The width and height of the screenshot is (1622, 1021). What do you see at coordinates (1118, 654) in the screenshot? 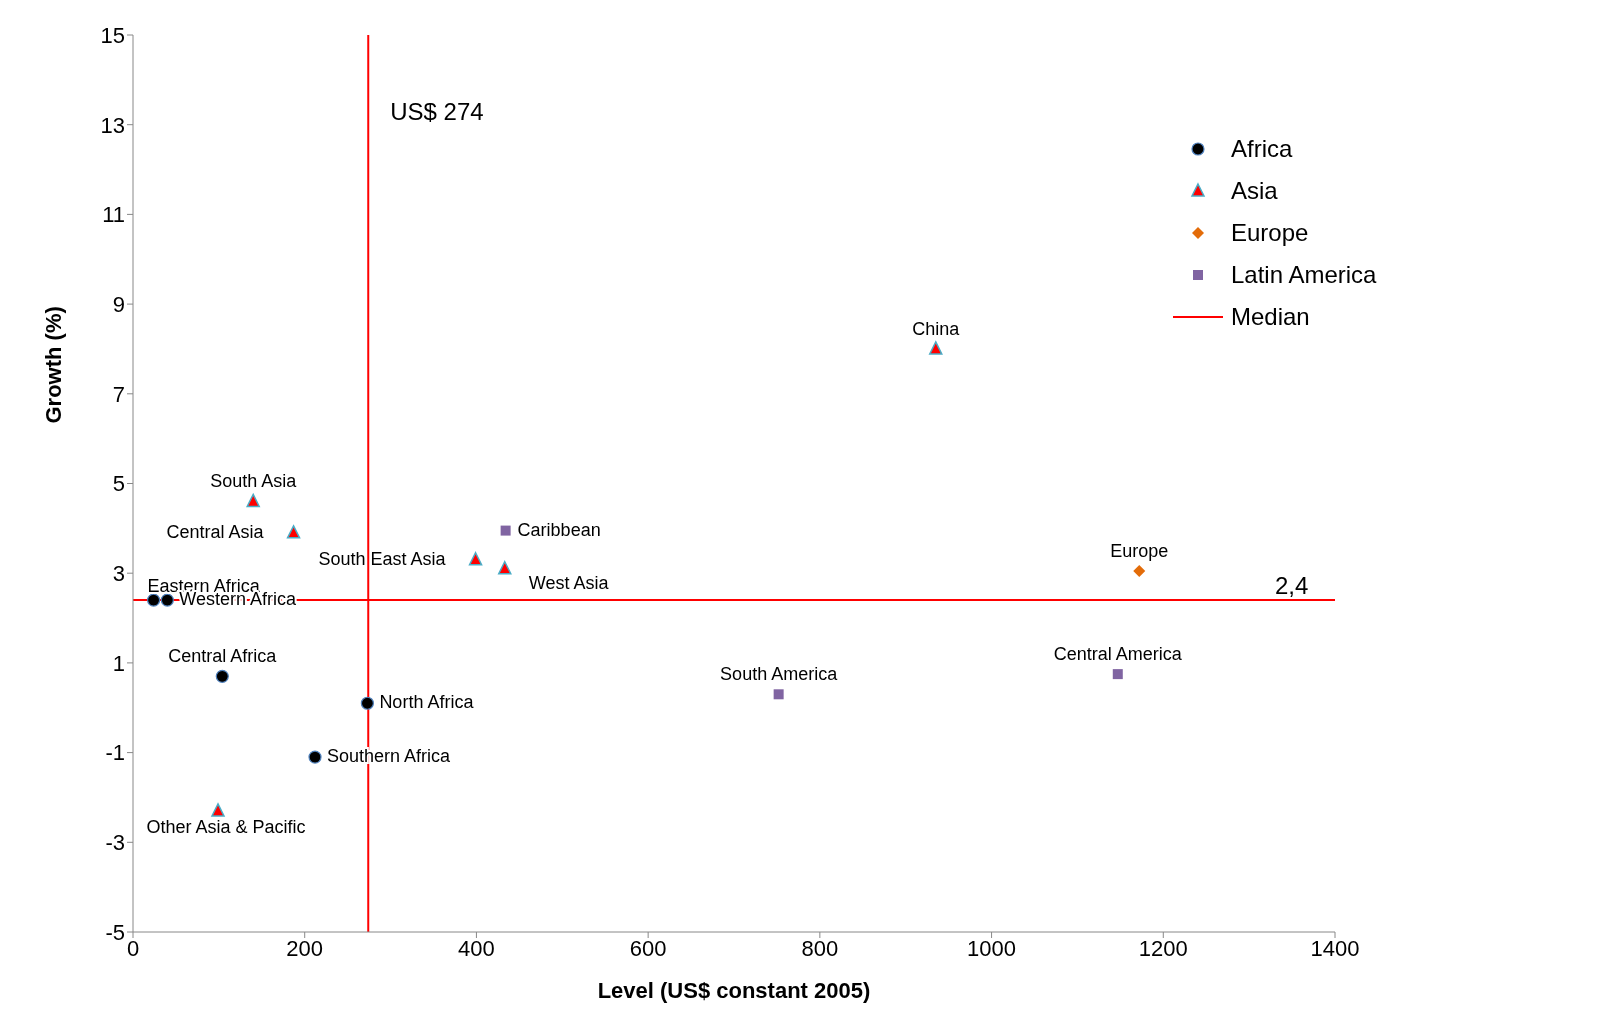
I see `data-label: Central America` at bounding box center [1118, 654].